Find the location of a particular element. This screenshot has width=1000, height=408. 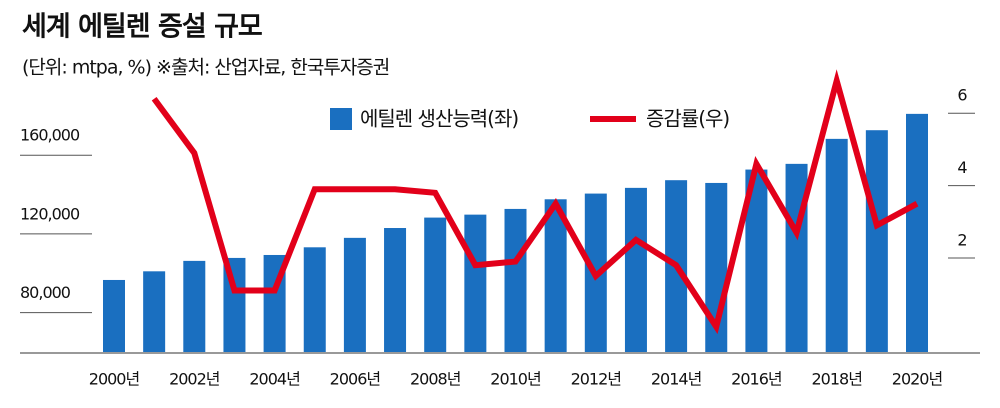

x-tick-label: 2008년 is located at coordinates (435, 379).